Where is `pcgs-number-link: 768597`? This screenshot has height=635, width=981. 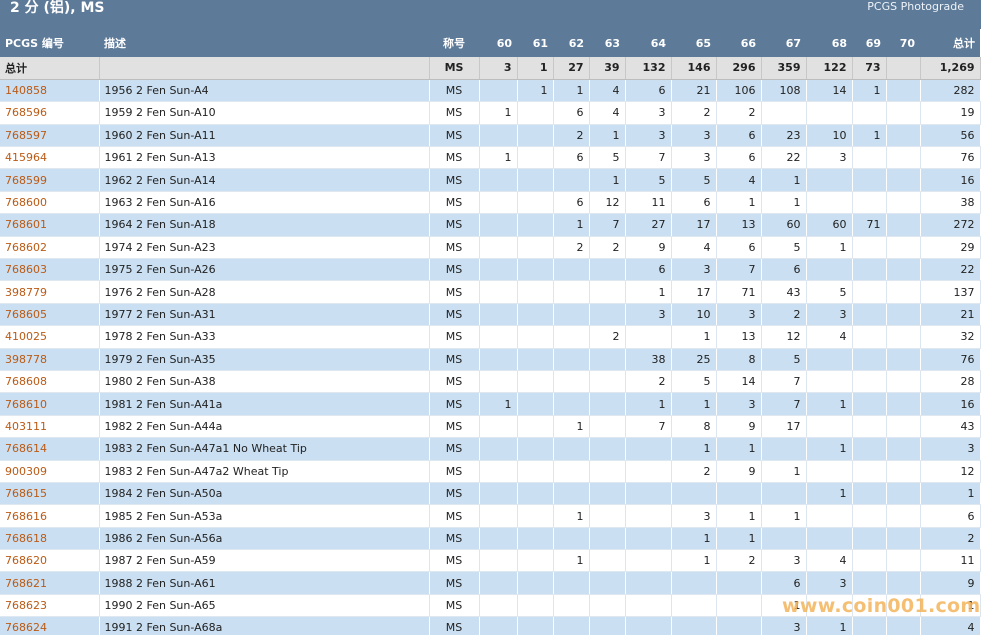
pcgs-number-link: 768597 is located at coordinates (26, 135).